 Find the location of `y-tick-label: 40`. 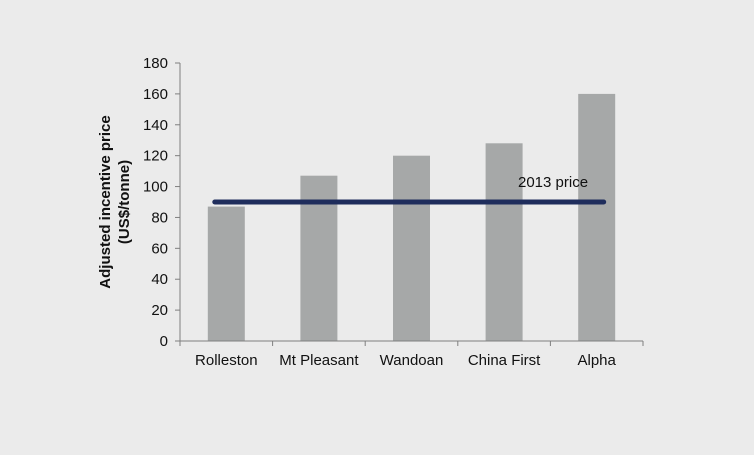

y-tick-label: 40 is located at coordinates (159, 279).